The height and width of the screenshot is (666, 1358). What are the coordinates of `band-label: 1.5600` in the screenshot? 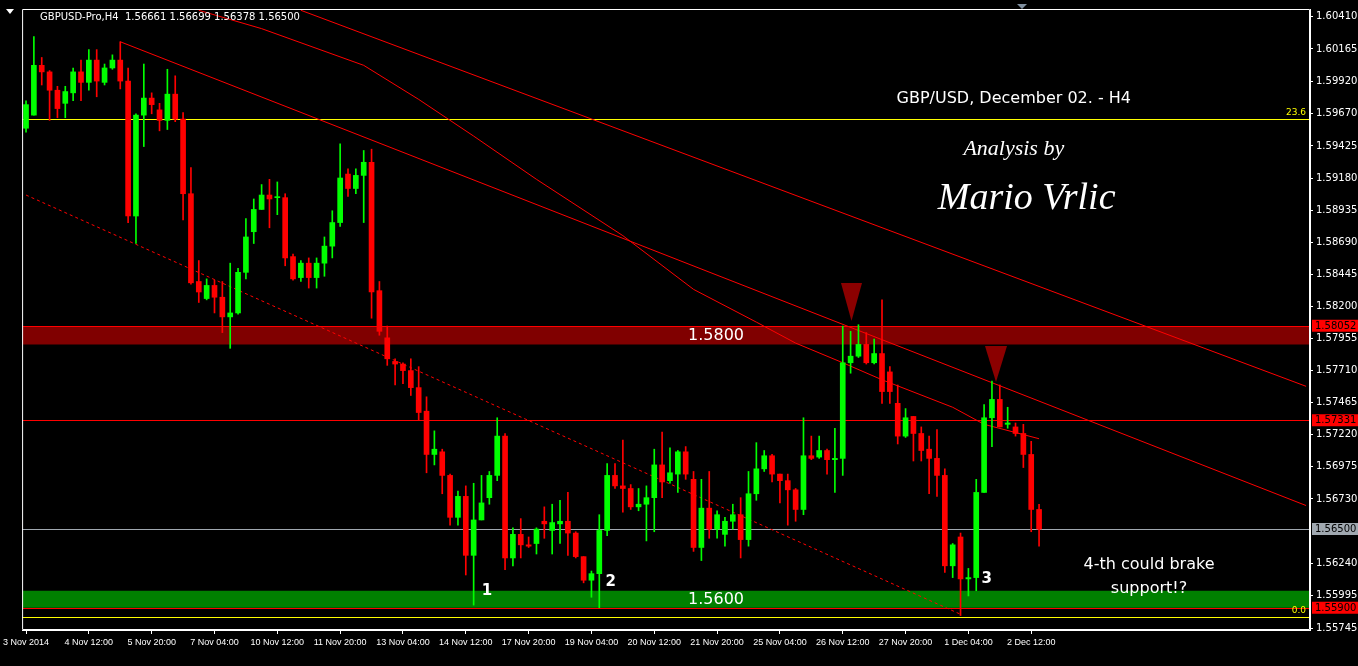 It's located at (716, 599).